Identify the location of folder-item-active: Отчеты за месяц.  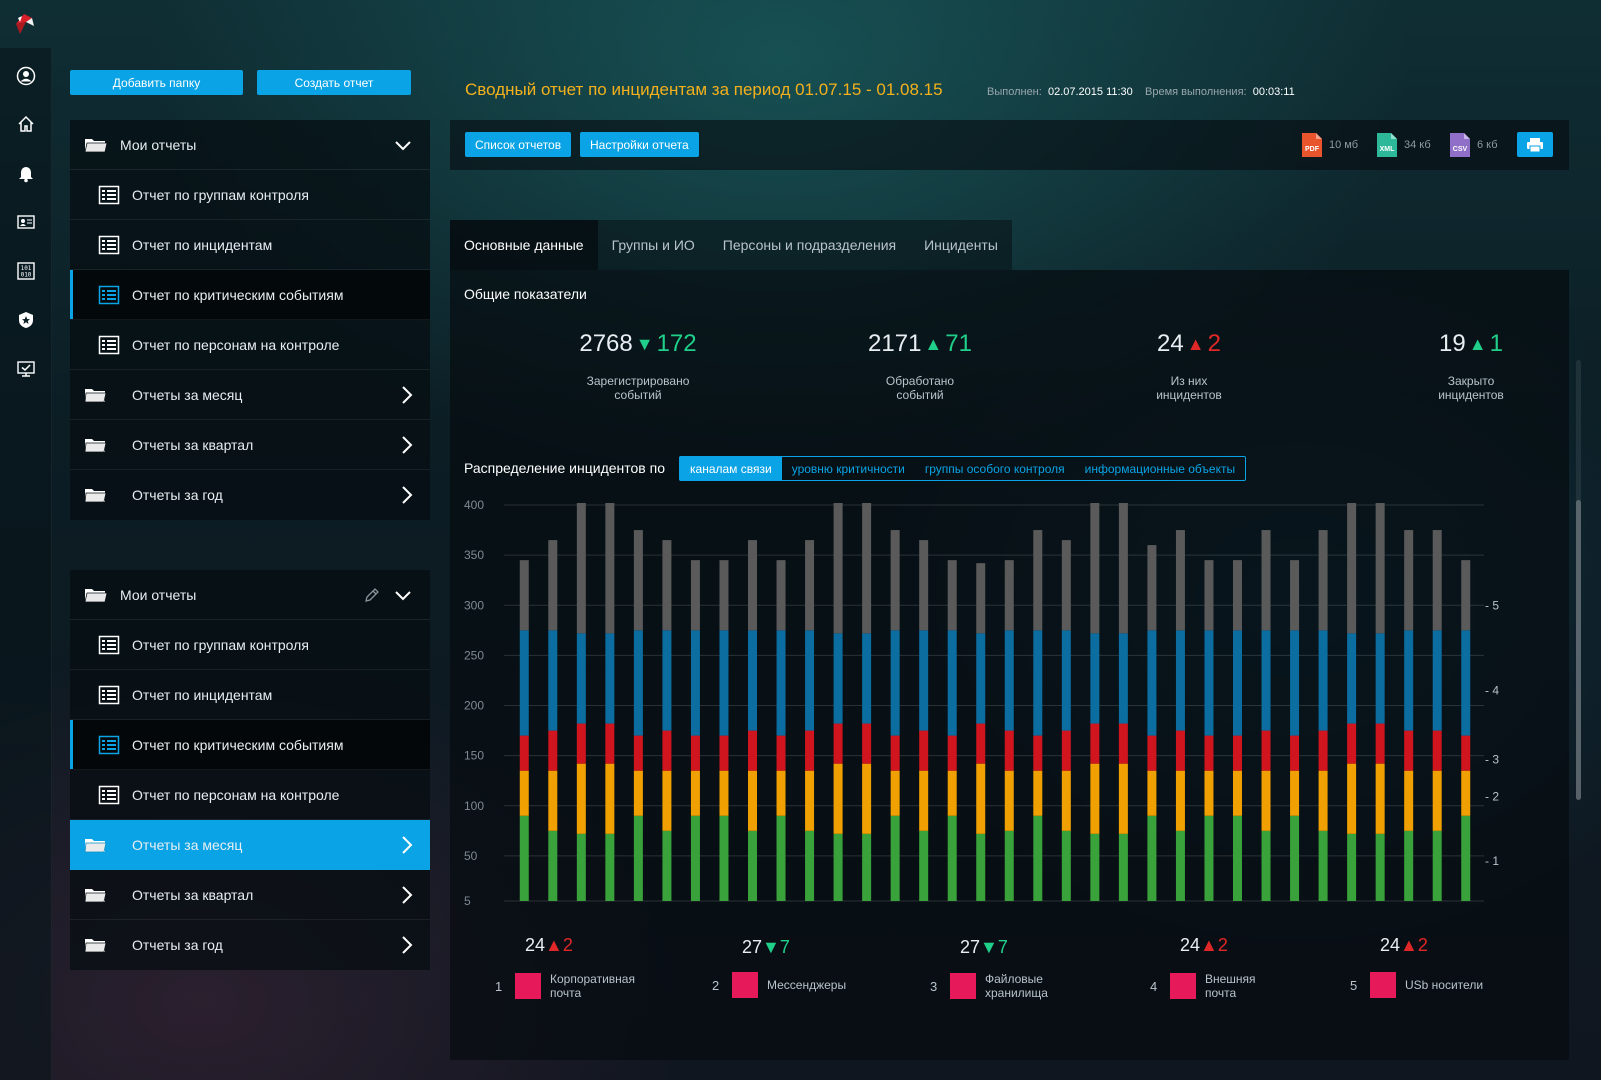
(250, 845).